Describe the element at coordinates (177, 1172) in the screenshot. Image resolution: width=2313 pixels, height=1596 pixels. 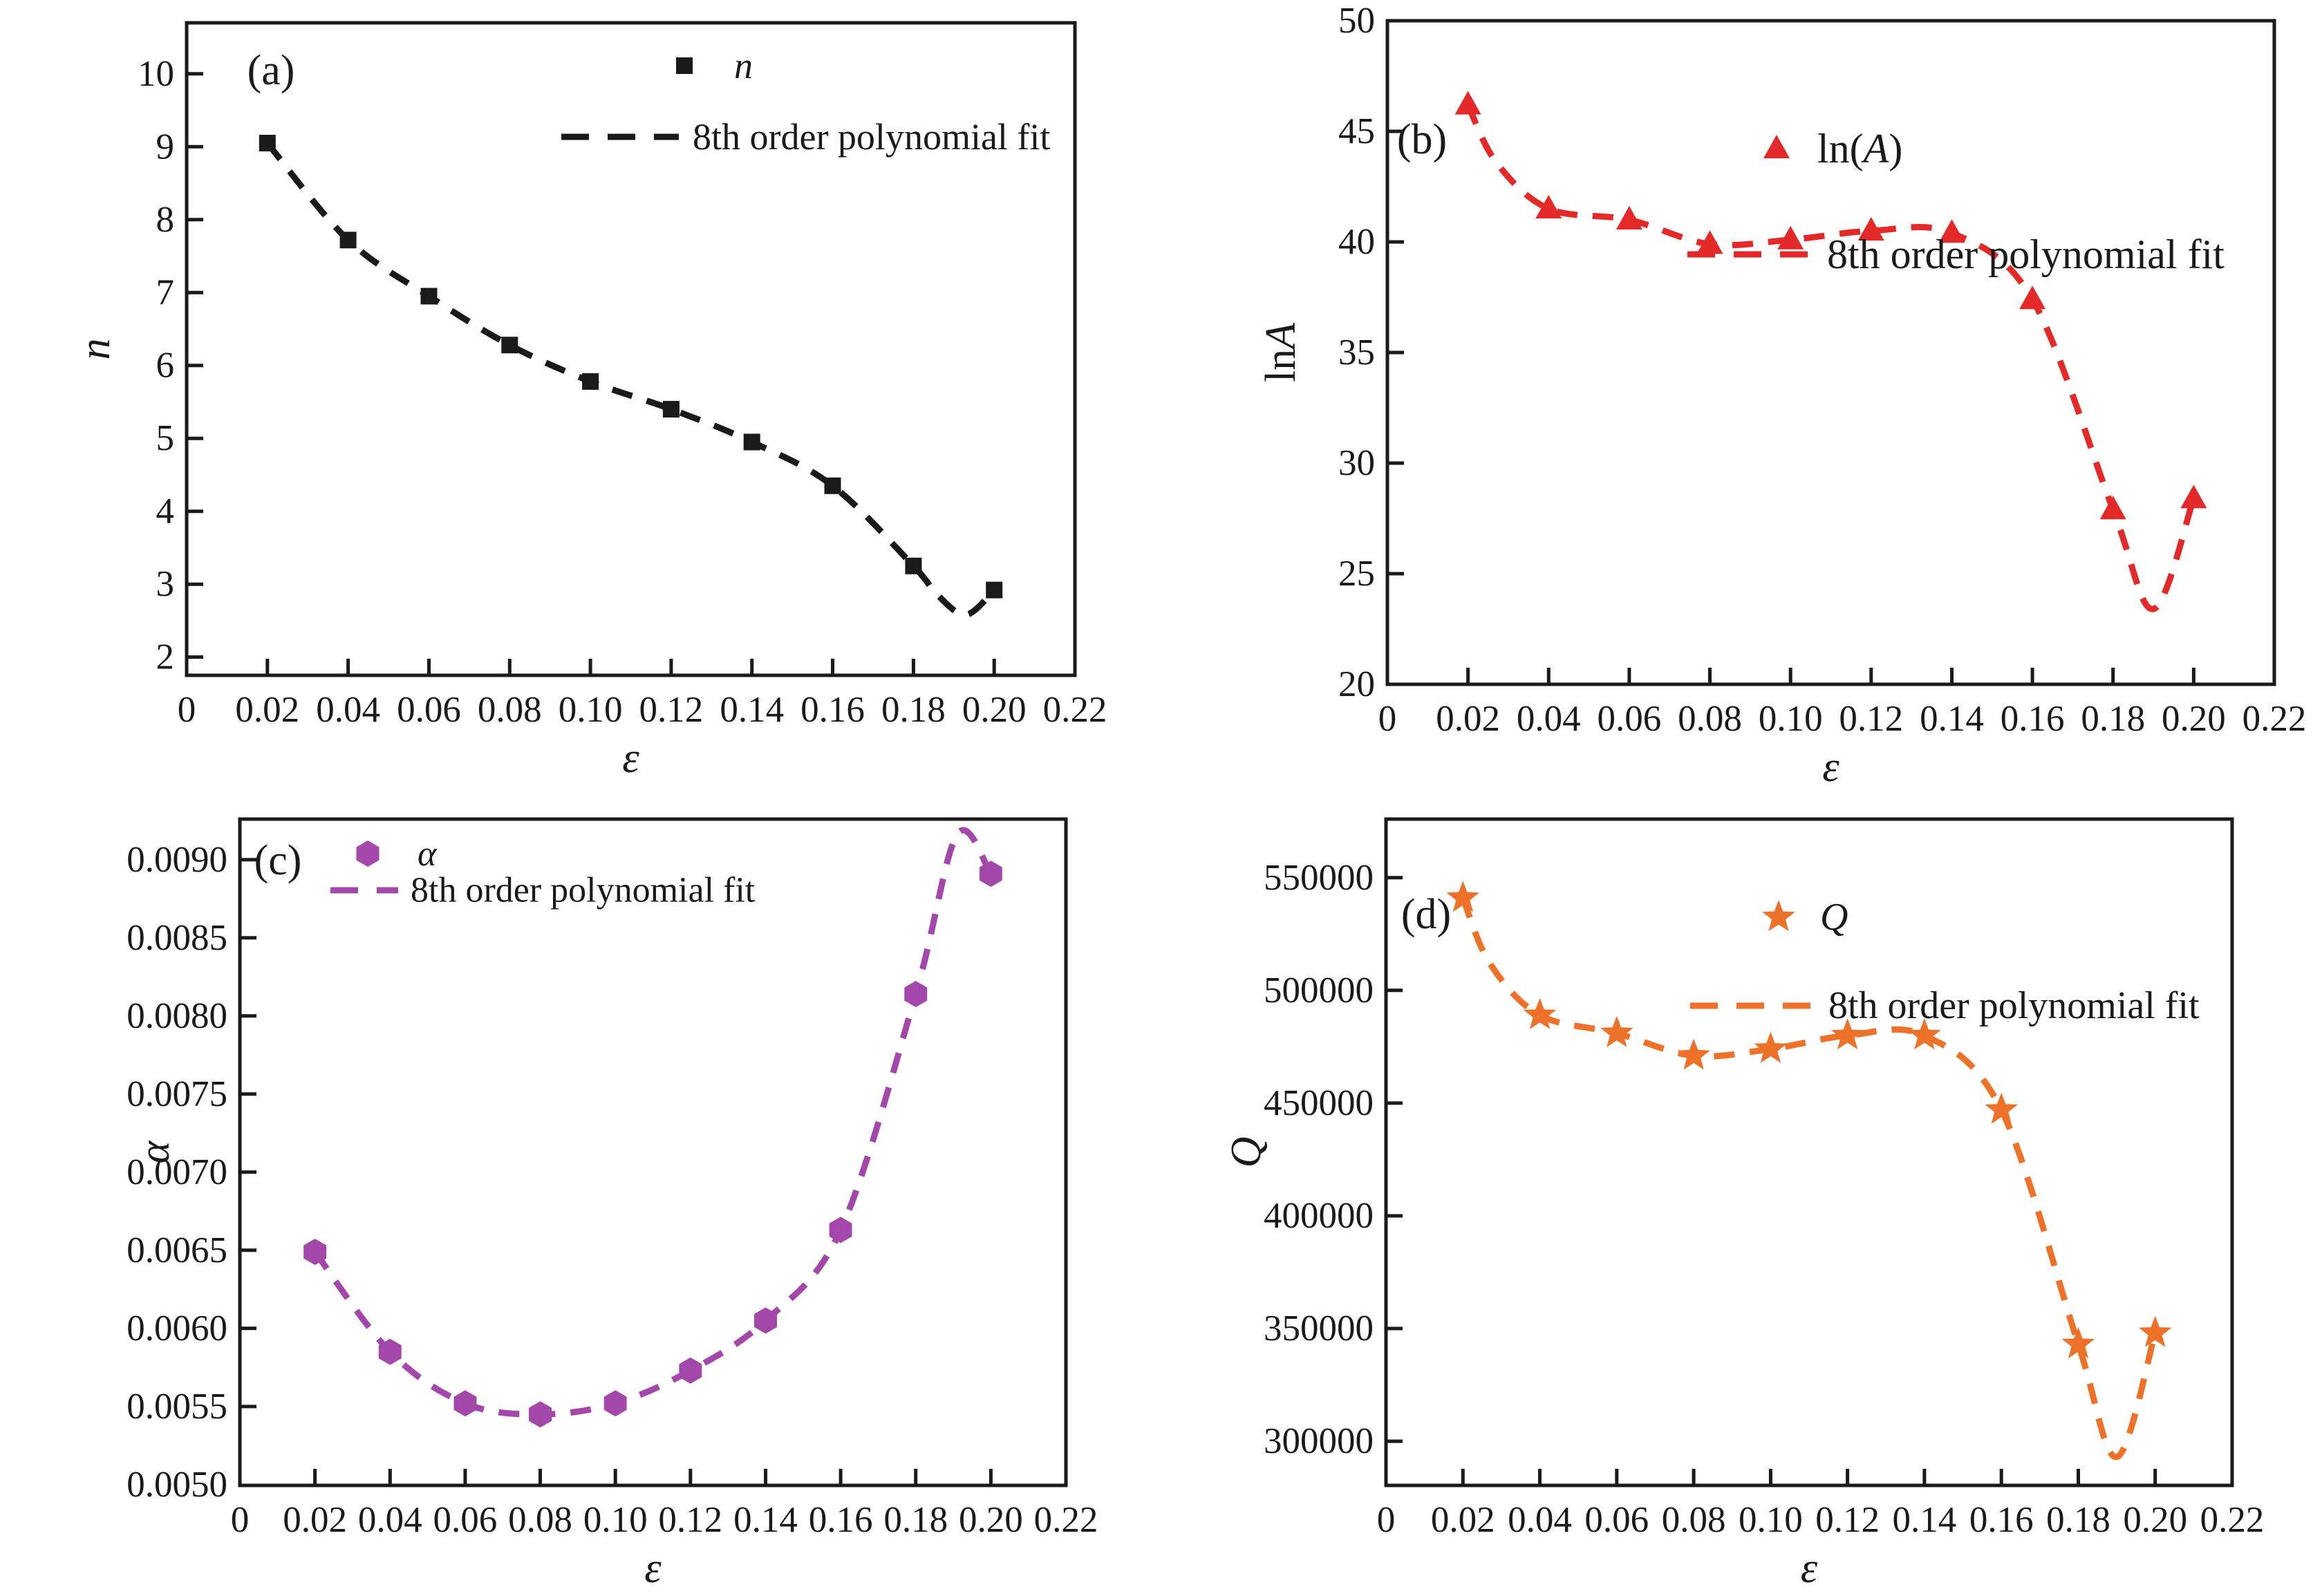
I see `y-tick-label: 0.0070` at that location.